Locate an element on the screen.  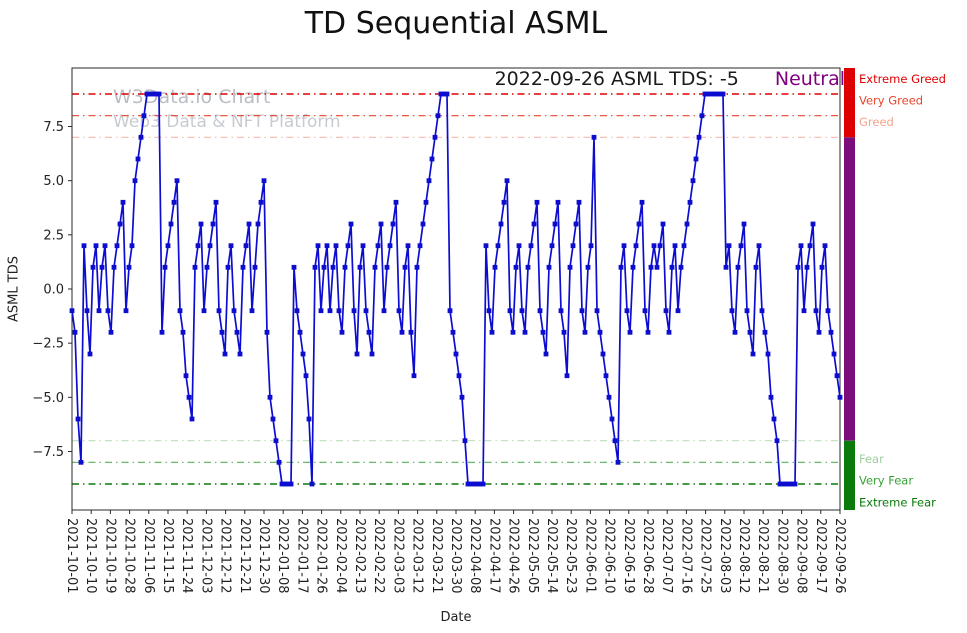
x-tick-label: 2021-10-28 is located at coordinates (129, 556).